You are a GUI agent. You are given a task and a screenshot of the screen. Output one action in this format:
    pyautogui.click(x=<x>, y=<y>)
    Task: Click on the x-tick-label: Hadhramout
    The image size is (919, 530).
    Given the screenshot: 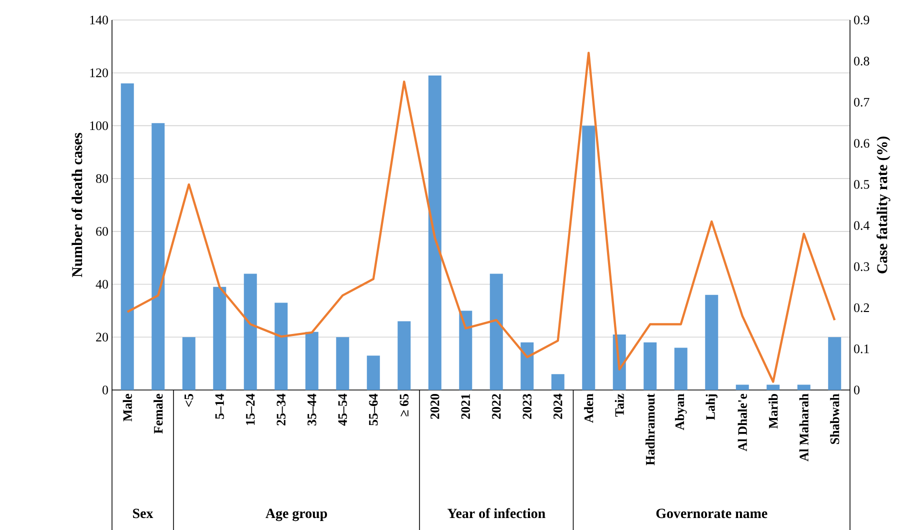 What is the action you would take?
    pyautogui.click(x=650, y=429)
    